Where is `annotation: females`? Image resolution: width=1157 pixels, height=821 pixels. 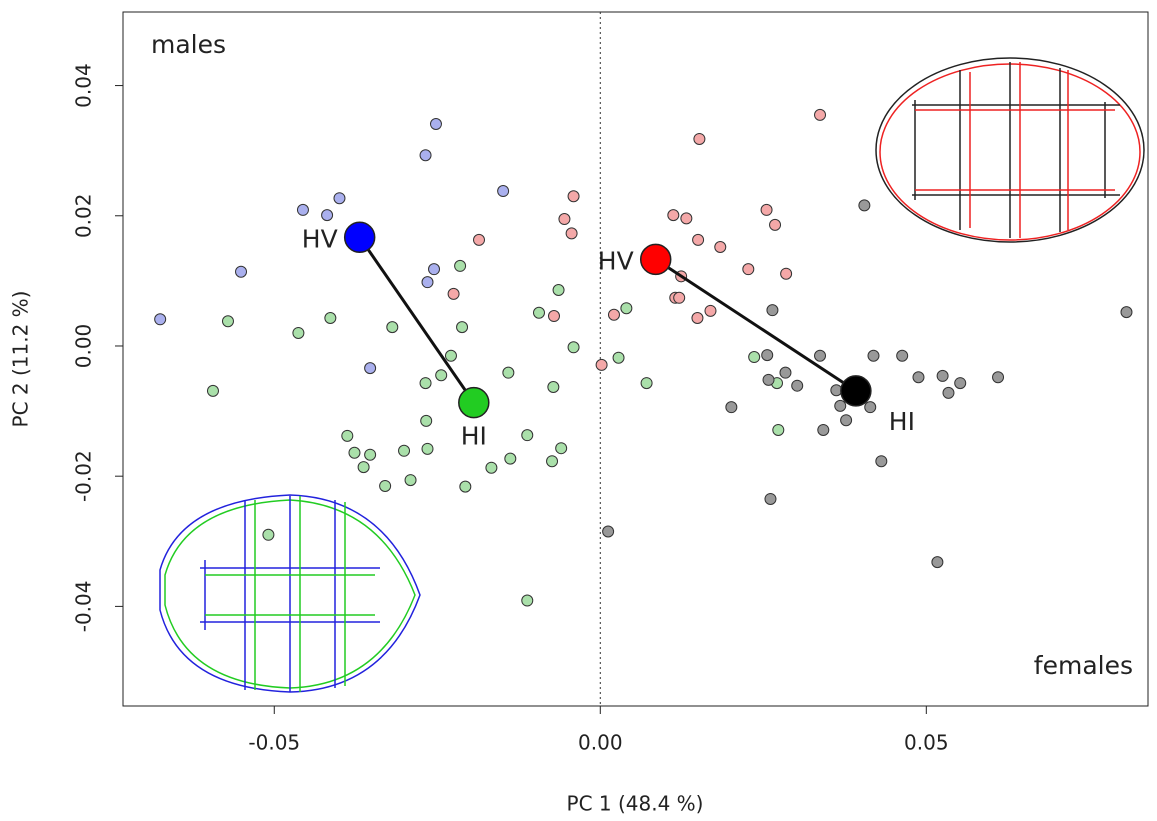 annotation: females is located at coordinates (1083, 665).